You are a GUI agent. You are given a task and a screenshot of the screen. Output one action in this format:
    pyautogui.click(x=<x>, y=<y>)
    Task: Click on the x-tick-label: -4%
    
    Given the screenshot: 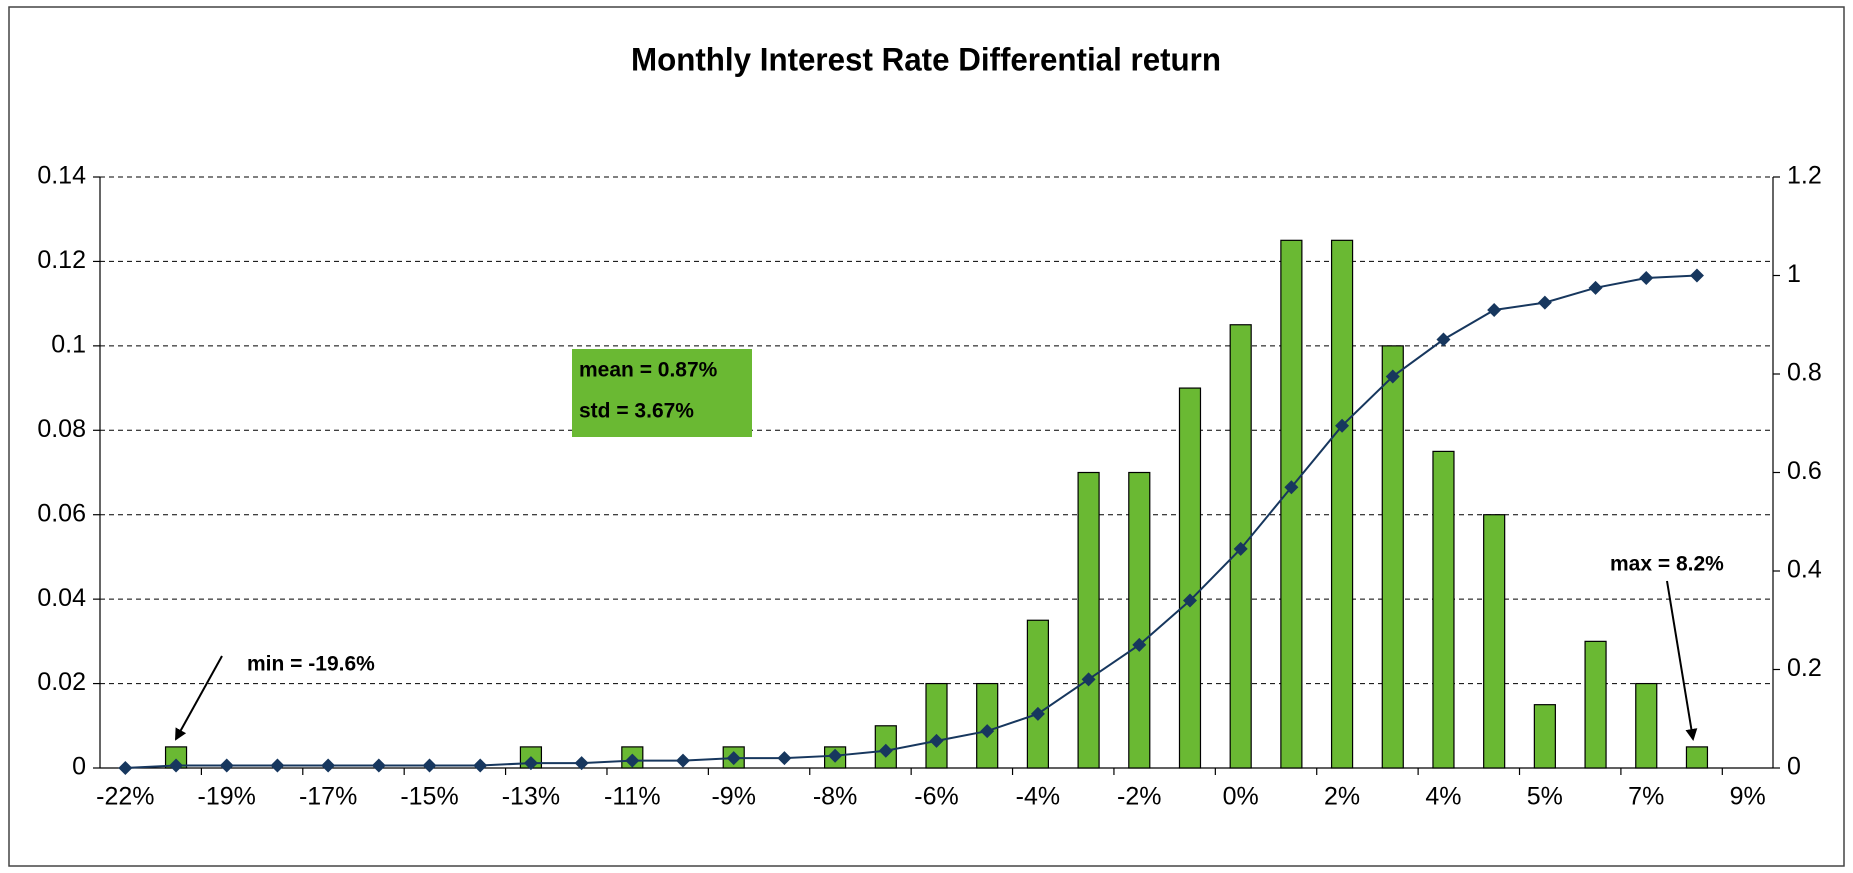 What is the action you would take?
    pyautogui.click(x=1038, y=797)
    